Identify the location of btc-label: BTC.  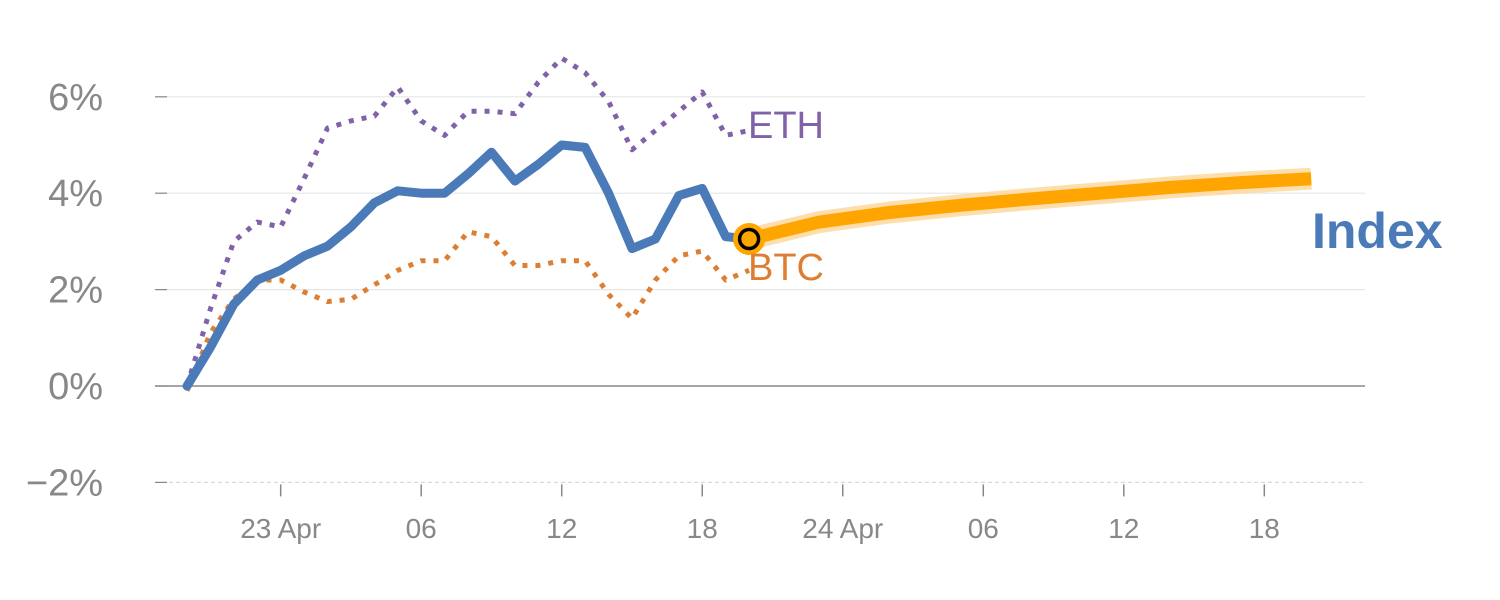
(786, 268).